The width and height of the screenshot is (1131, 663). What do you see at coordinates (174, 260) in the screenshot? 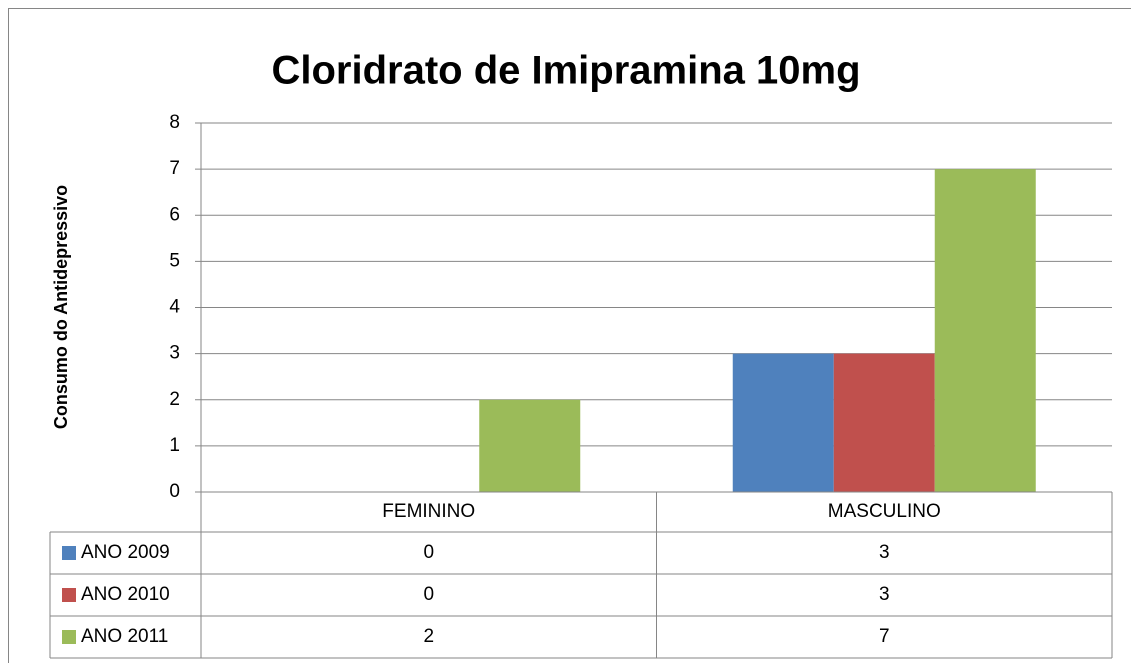
I see `y-tick-label: 5` at bounding box center [174, 260].